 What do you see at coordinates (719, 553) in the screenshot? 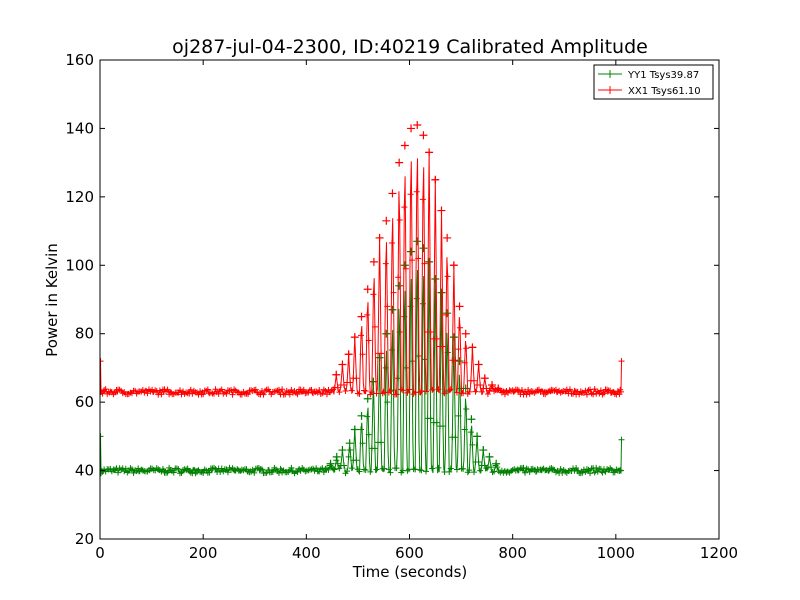
I see `x-tick-label: 1200` at bounding box center [719, 553].